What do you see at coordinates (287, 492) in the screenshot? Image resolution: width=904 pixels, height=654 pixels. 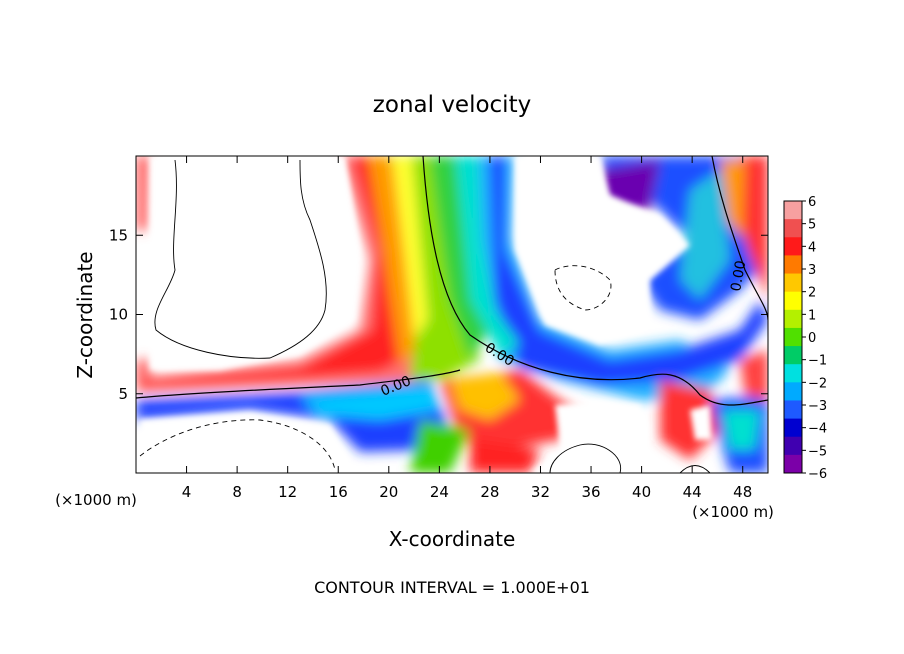 I see `x-tick-label: 12` at bounding box center [287, 492].